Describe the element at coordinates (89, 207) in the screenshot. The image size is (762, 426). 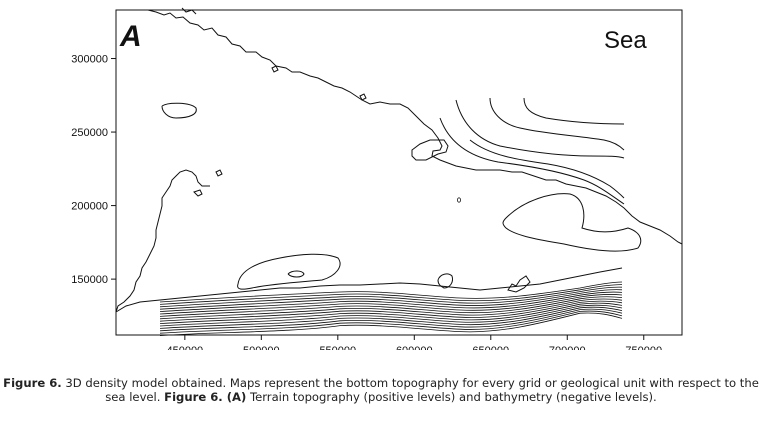
I see `y-tick-label-1: 200000` at that location.